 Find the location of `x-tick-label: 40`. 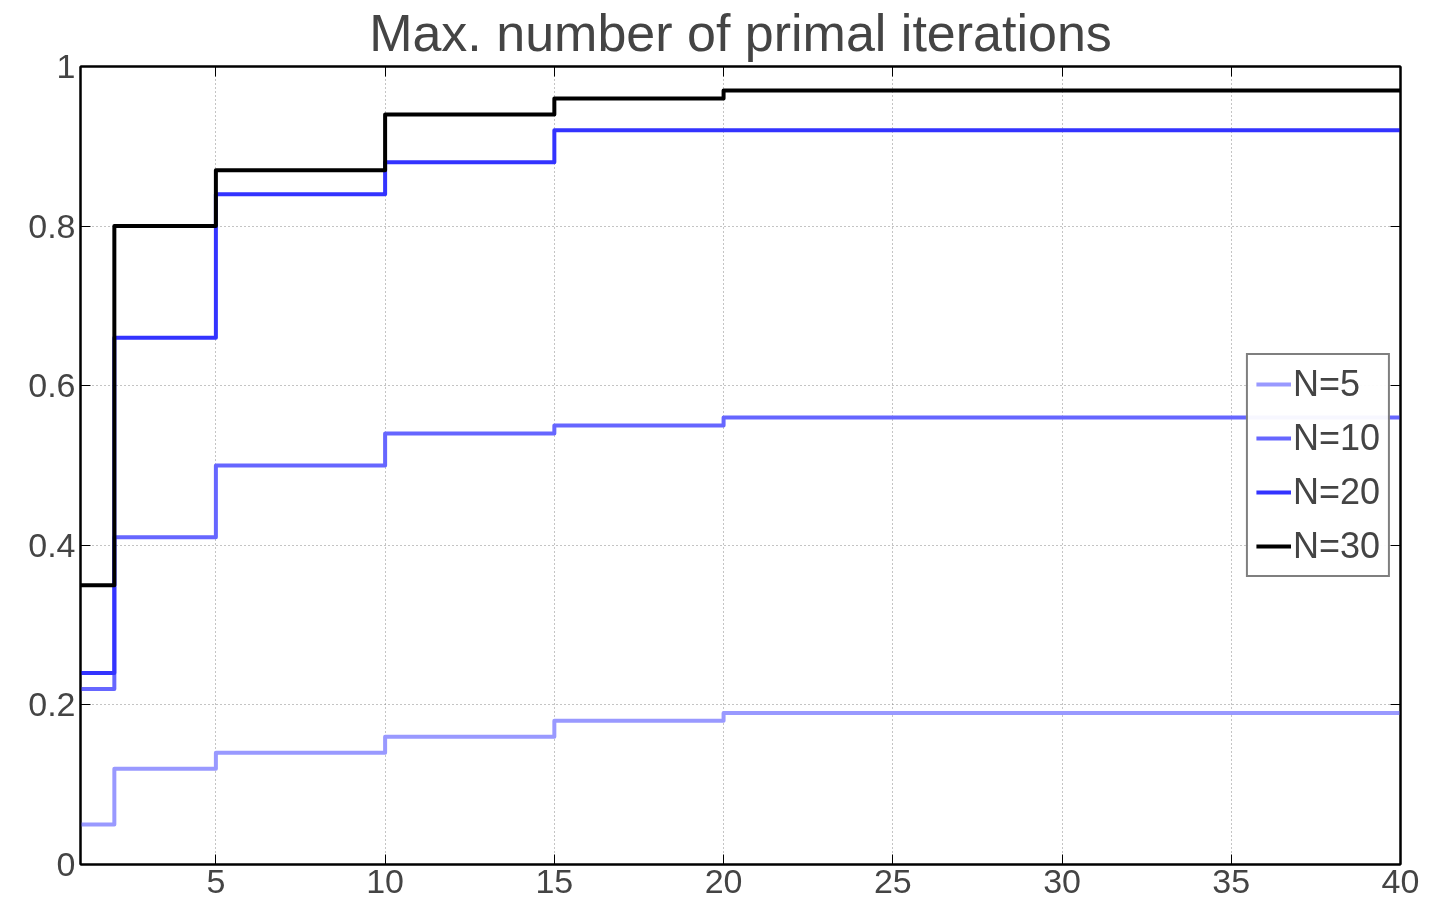

x-tick-label: 40 is located at coordinates (1400, 880).